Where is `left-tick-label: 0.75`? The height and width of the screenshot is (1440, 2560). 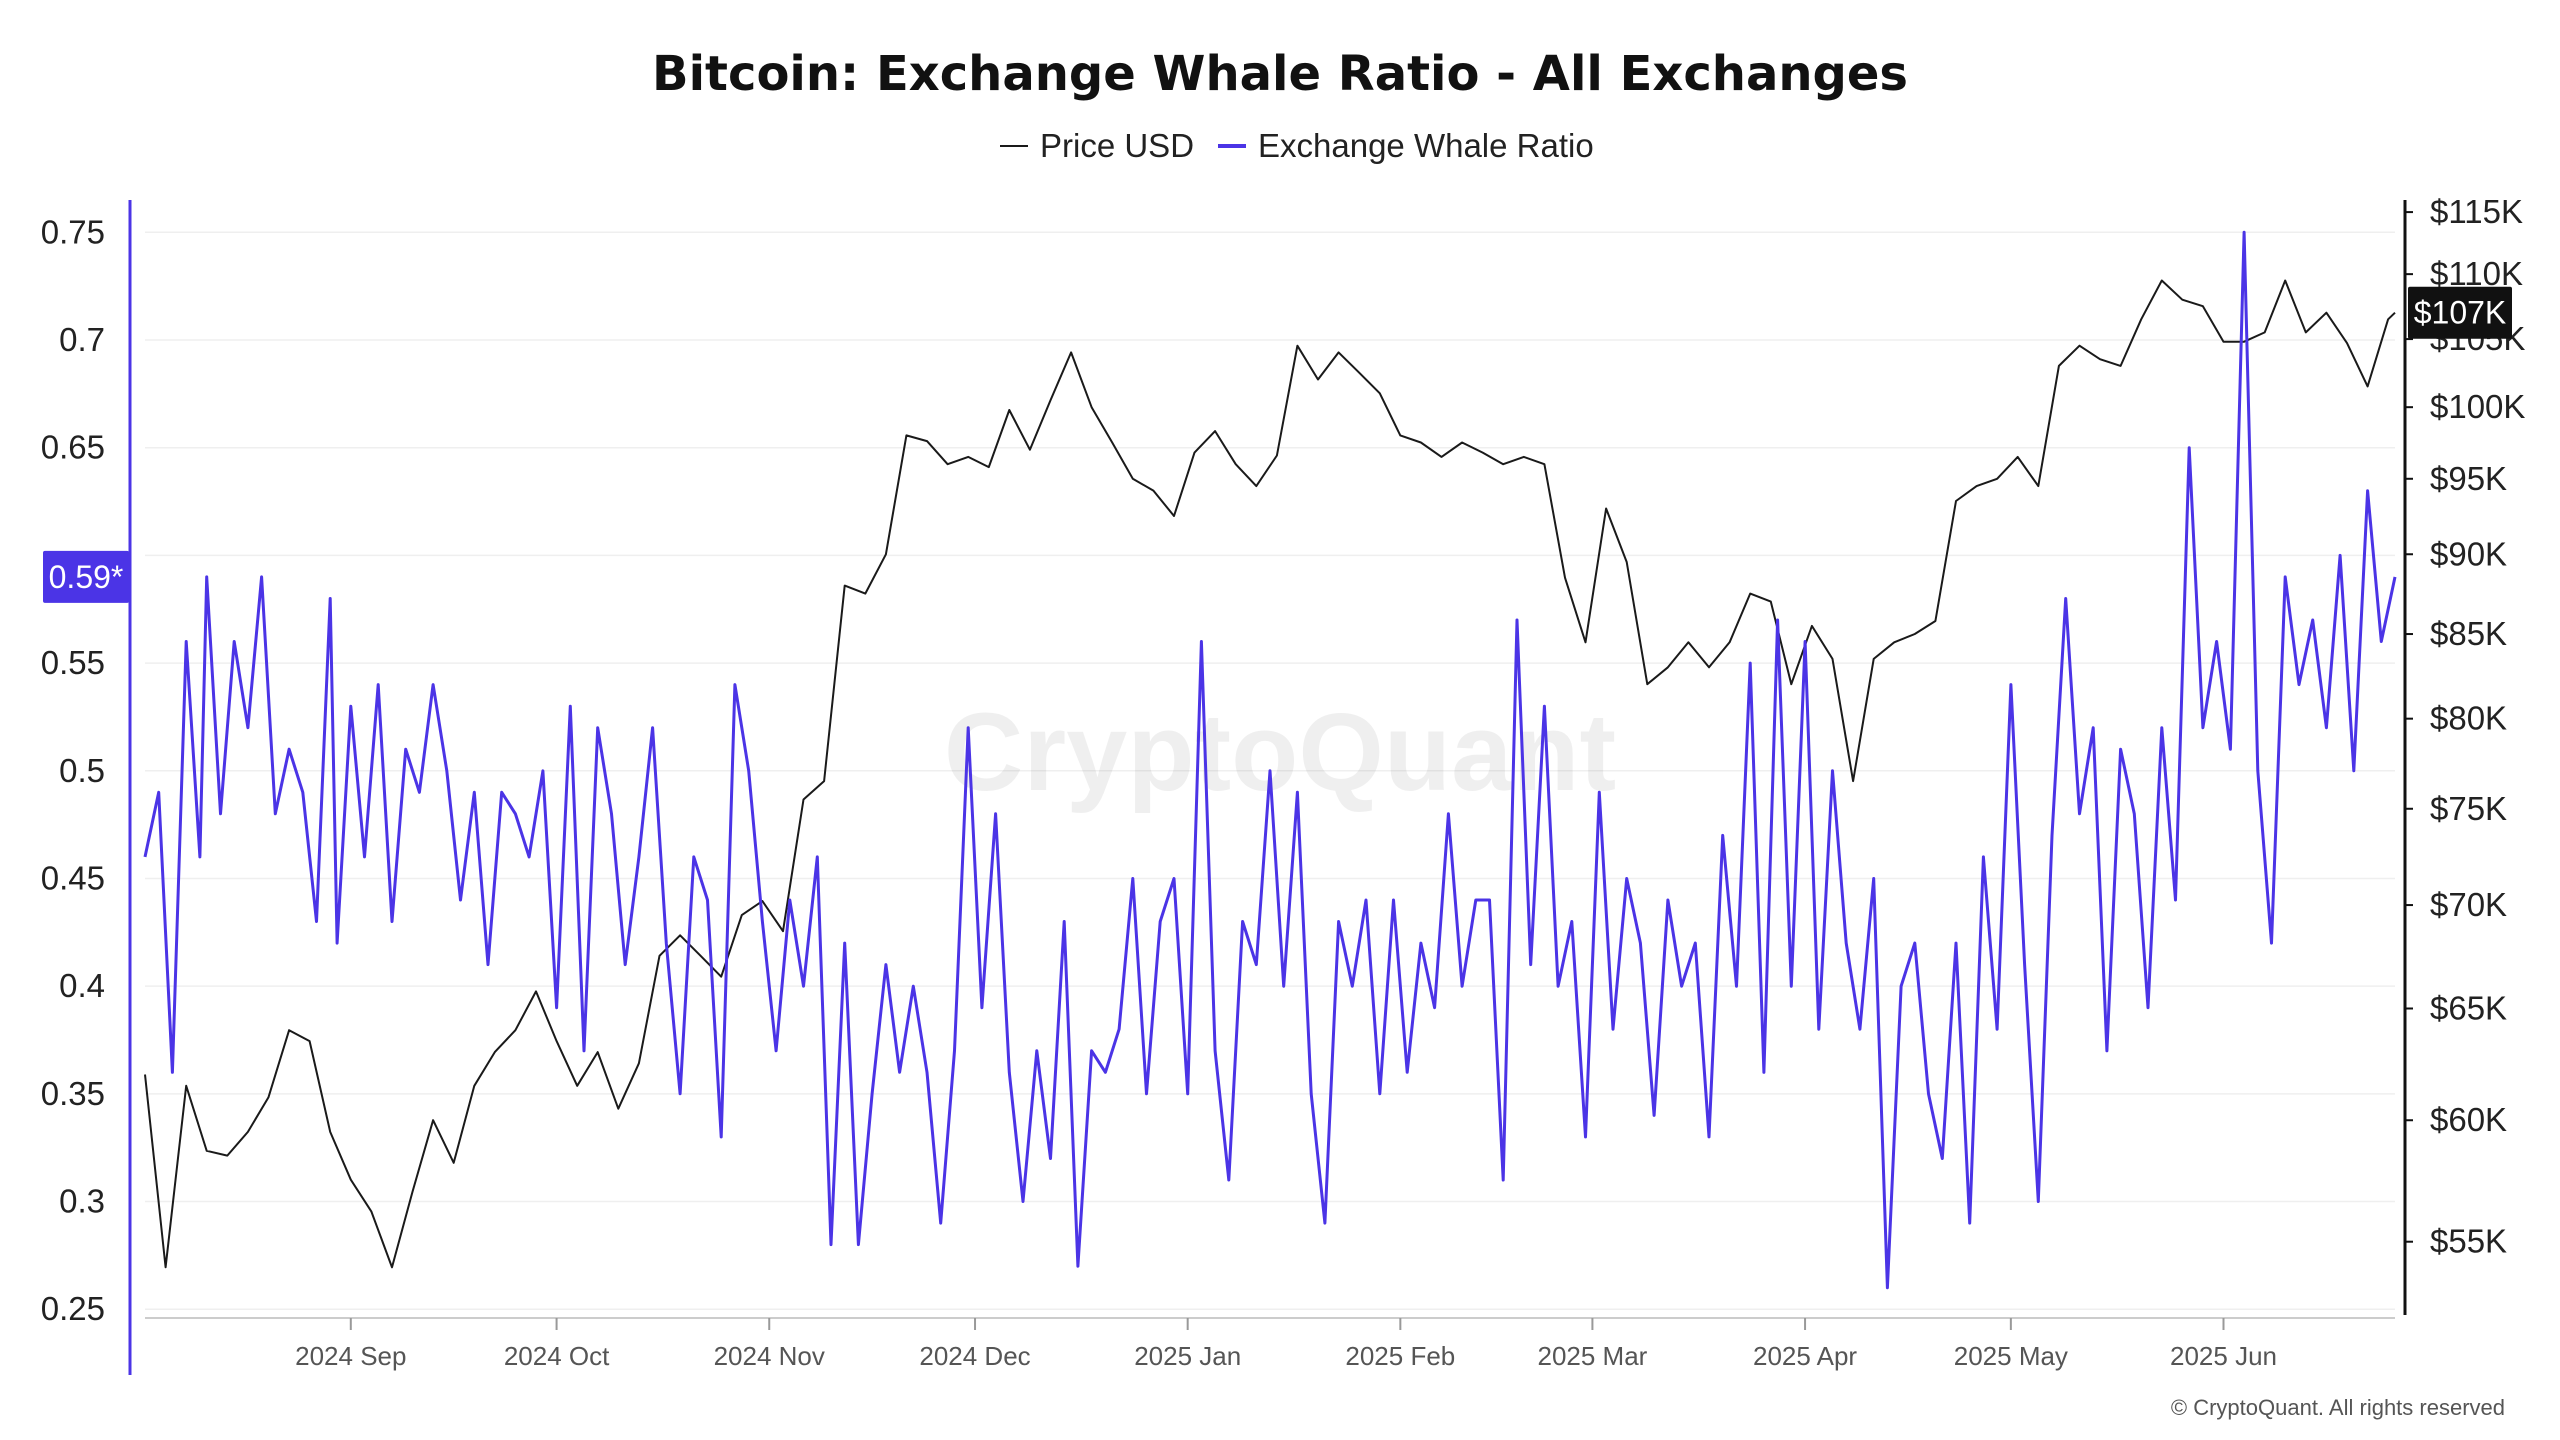
left-tick-label: 0.75 is located at coordinates (73, 231).